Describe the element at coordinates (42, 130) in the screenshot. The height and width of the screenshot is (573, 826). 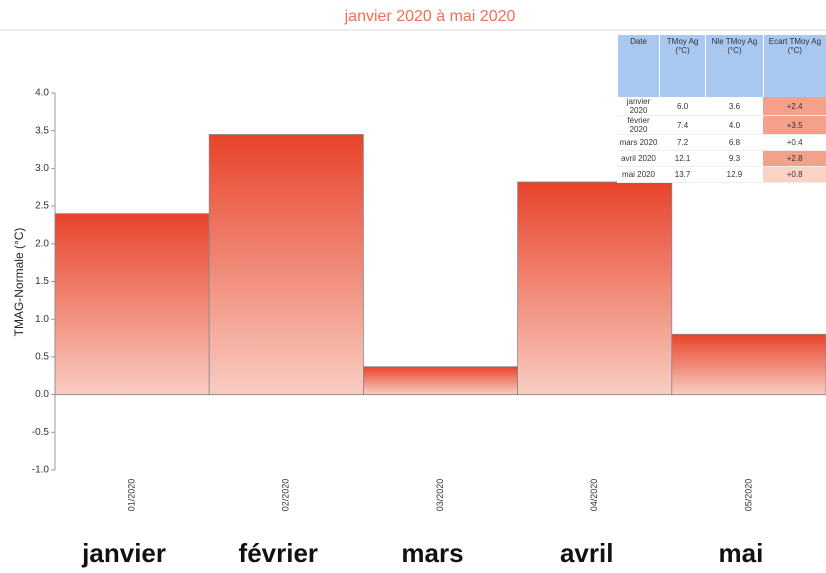
I see `y-tick-label: 3.5` at that location.